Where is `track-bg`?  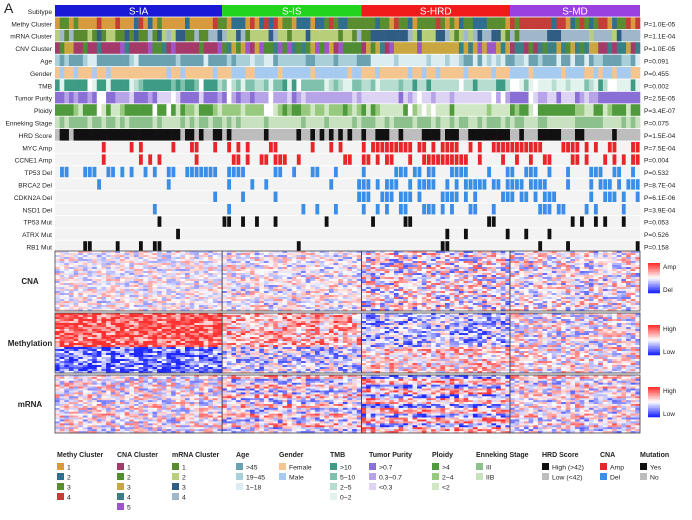 track-bg is located at coordinates (347, 147).